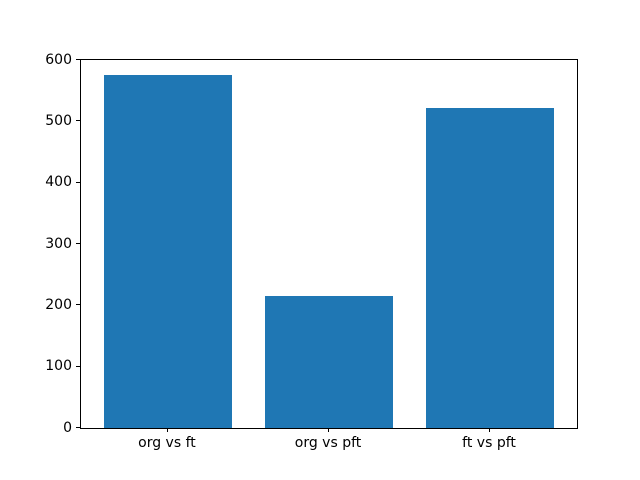 This screenshot has height=480, width=640. Describe the element at coordinates (58, 304) in the screenshot. I see `y-tick-label: 200` at that location.